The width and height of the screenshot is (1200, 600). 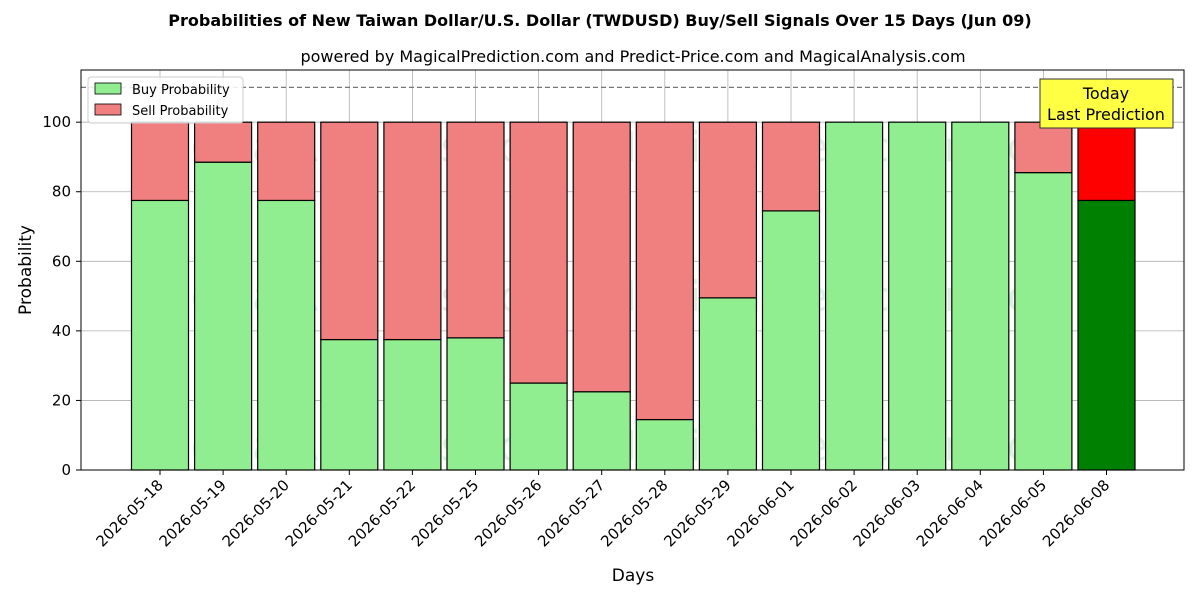 I want to click on annotation-line2: Last Prediction, so click(x=1106, y=114).